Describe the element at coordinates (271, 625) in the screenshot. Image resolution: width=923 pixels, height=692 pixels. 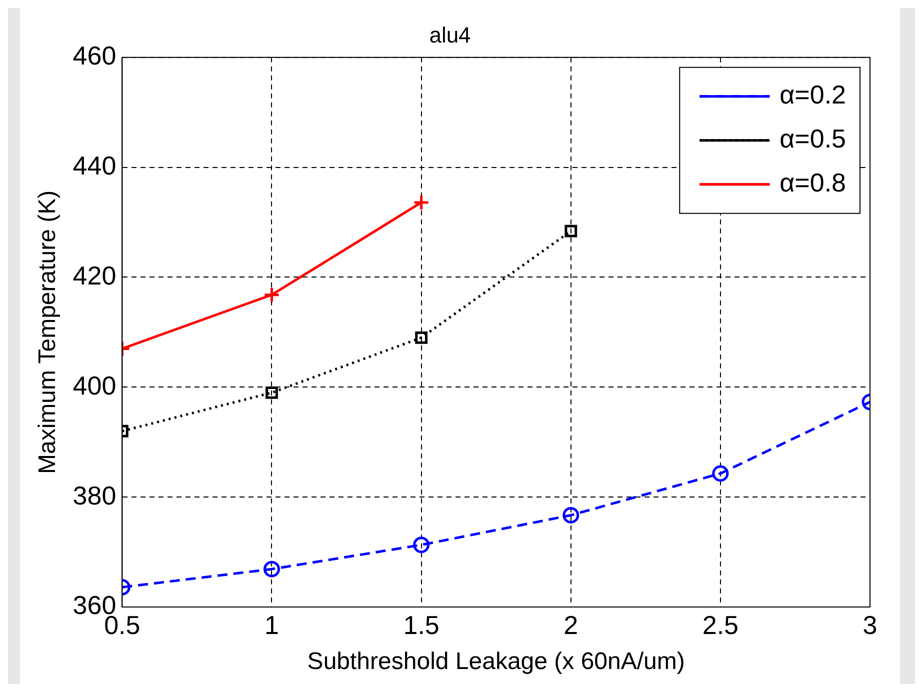
I see `x-tick-label: 1` at that location.